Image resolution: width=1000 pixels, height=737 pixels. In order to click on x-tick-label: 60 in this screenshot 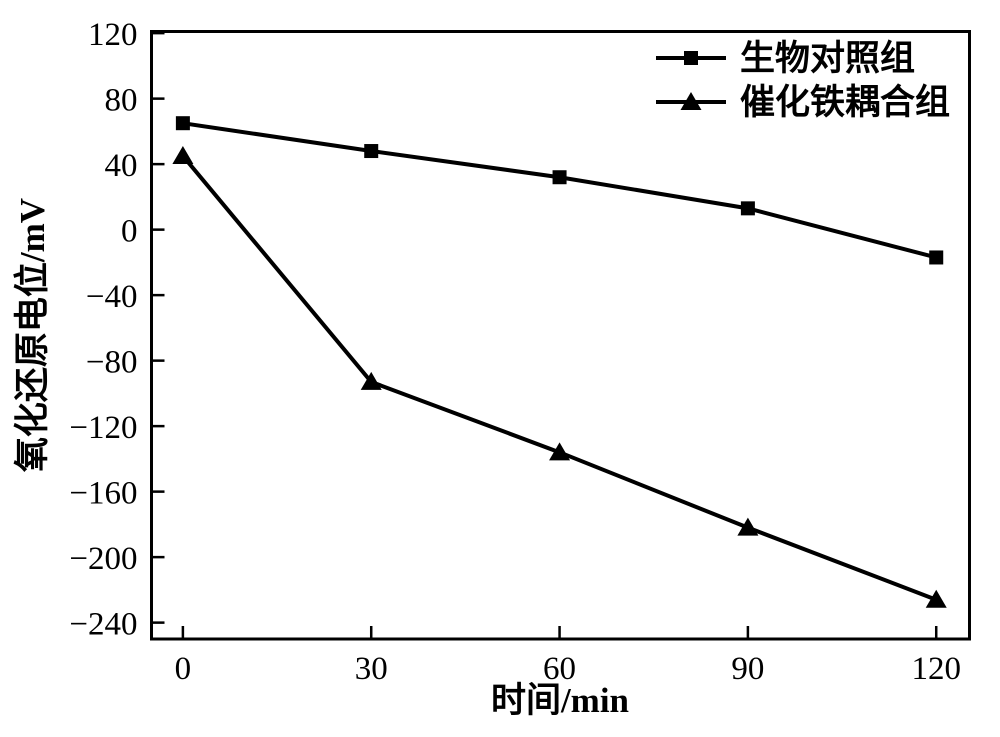, I will do `click(559, 669)`.